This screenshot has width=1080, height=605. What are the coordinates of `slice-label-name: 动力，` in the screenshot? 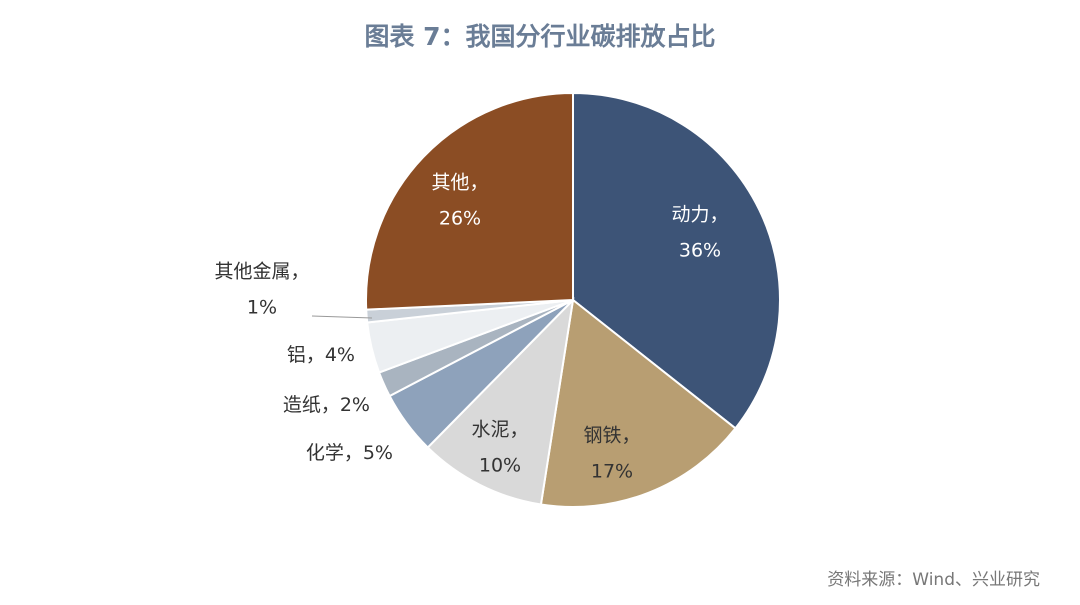 It's located at (699, 215).